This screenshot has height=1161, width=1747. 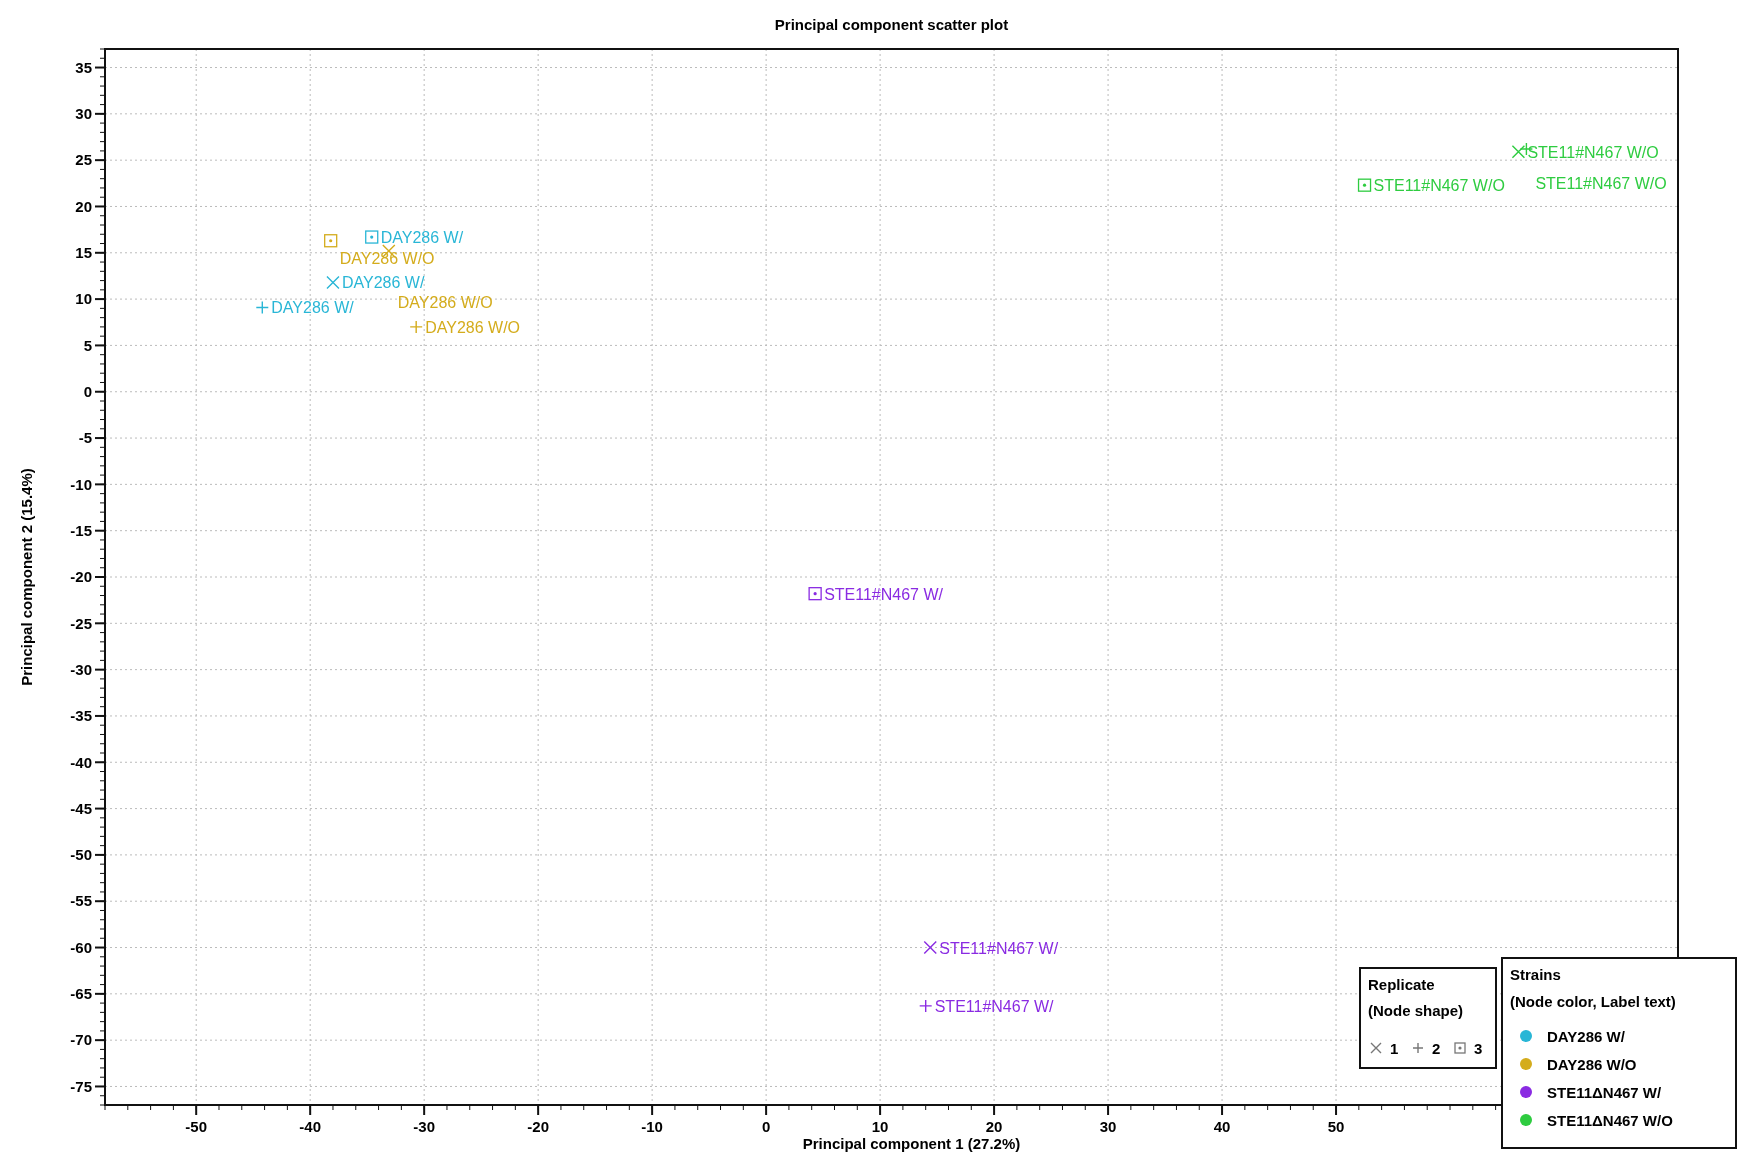 I want to click on x-tick-label: -10, so click(x=652, y=1126).